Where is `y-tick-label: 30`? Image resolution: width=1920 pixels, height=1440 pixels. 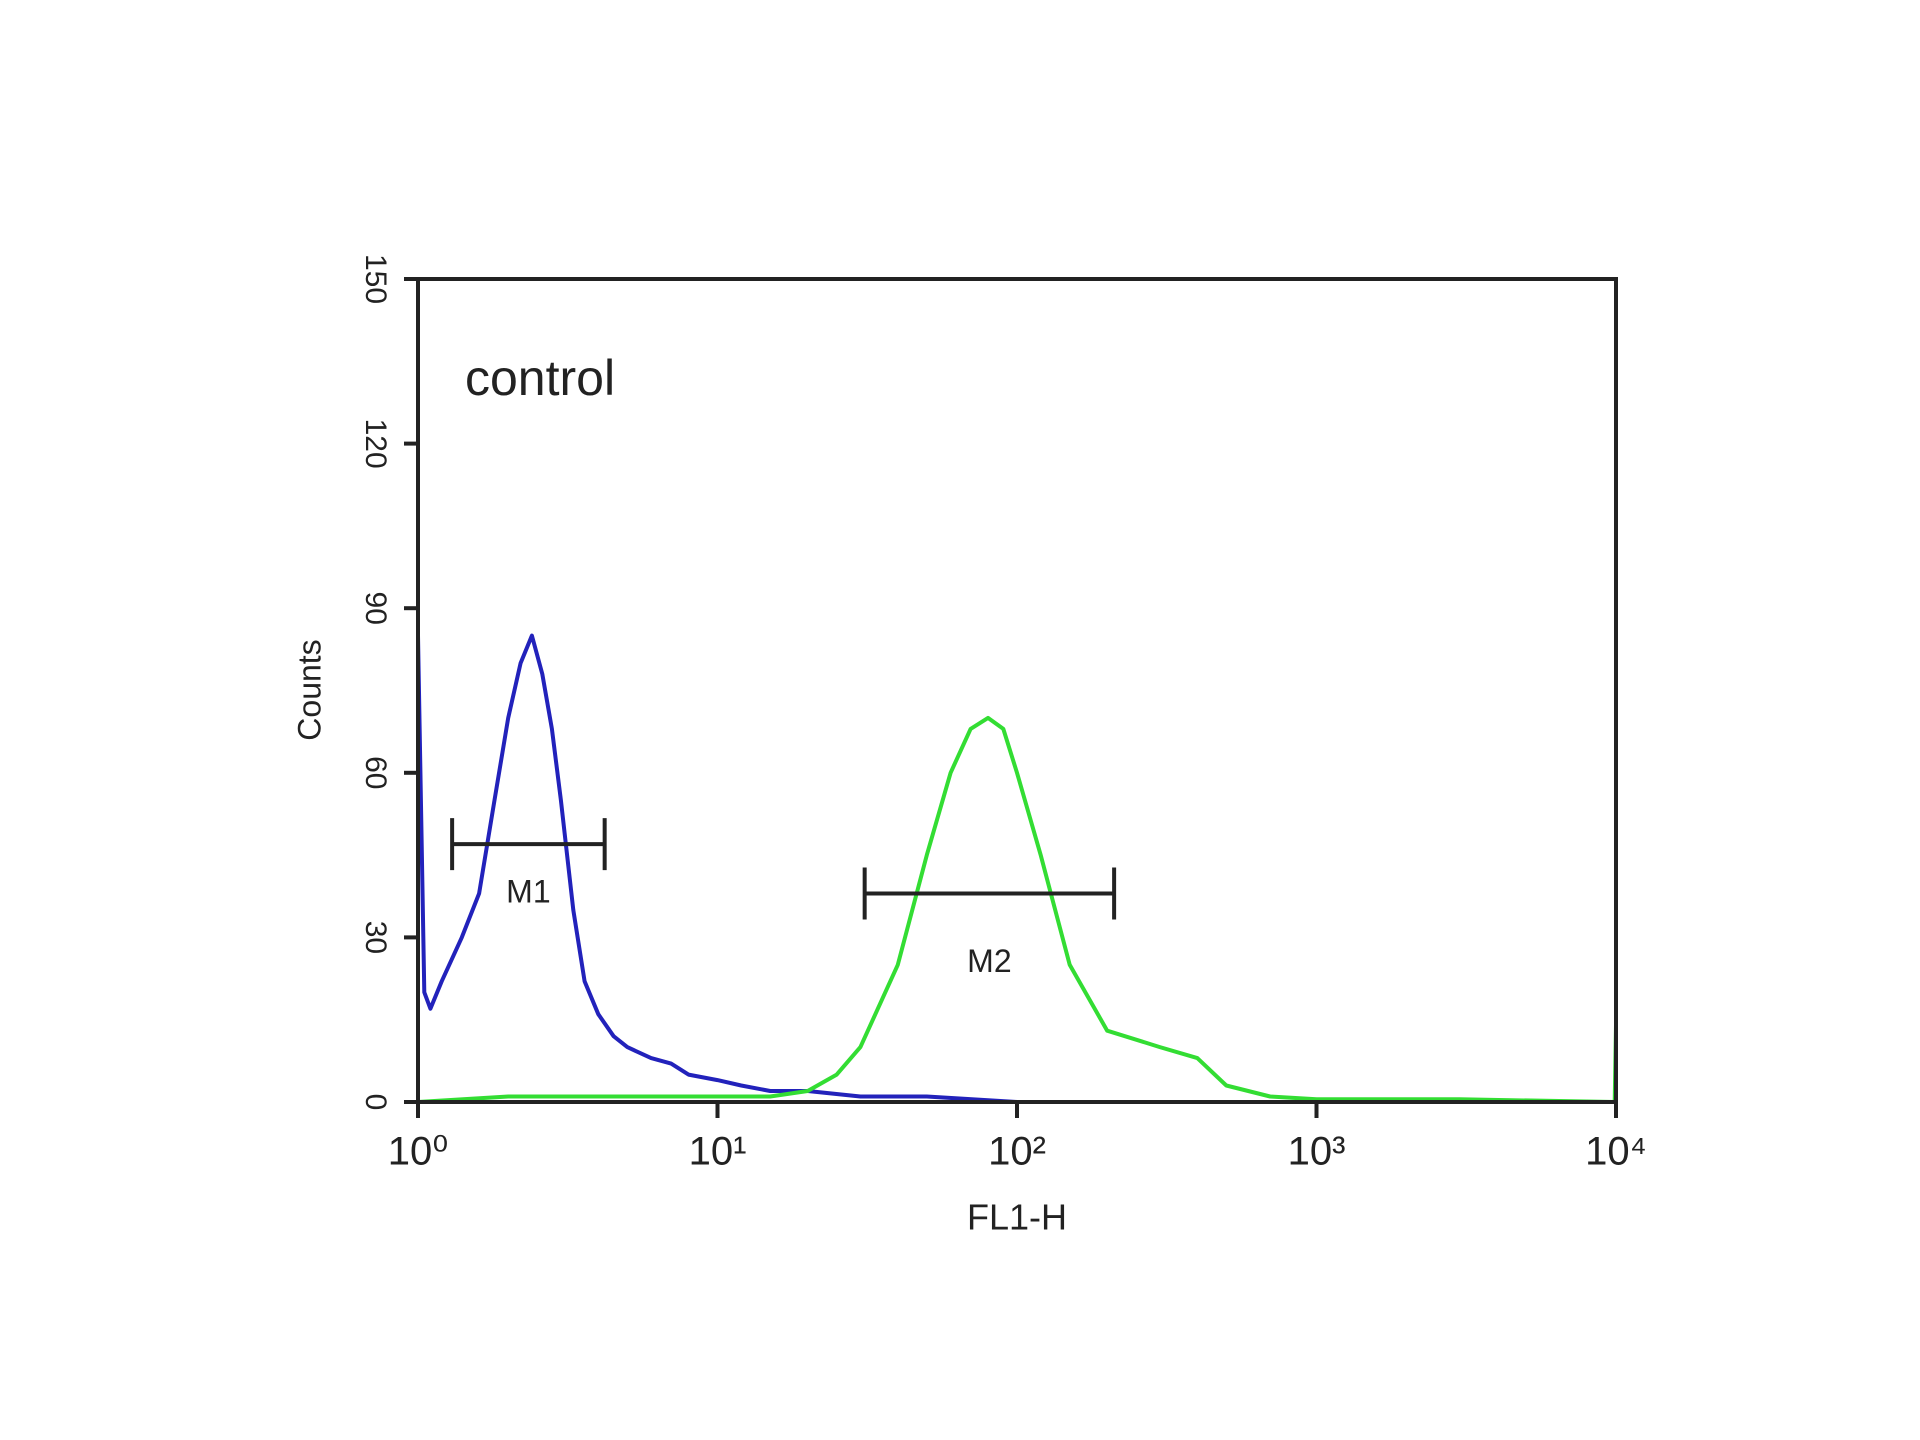 y-tick-label: 30 is located at coordinates (375, 937).